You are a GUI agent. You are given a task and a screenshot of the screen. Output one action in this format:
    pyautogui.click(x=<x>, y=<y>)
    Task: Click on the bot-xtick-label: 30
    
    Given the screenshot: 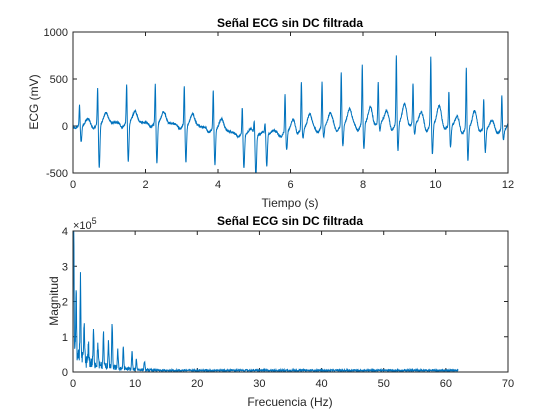 What is the action you would take?
    pyautogui.click(x=259, y=384)
    